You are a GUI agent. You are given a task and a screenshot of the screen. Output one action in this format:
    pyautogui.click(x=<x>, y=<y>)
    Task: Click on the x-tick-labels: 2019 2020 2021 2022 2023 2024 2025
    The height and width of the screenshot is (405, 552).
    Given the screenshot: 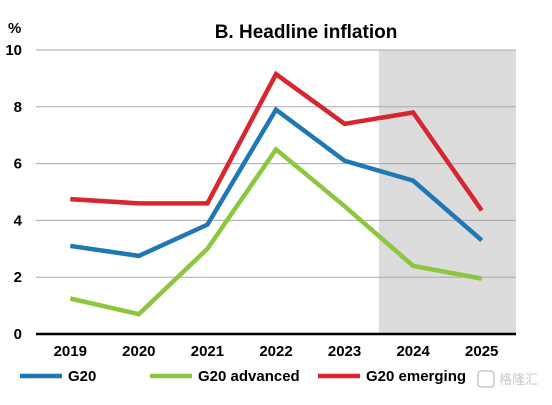 What is the action you would take?
    pyautogui.click(x=276, y=351)
    